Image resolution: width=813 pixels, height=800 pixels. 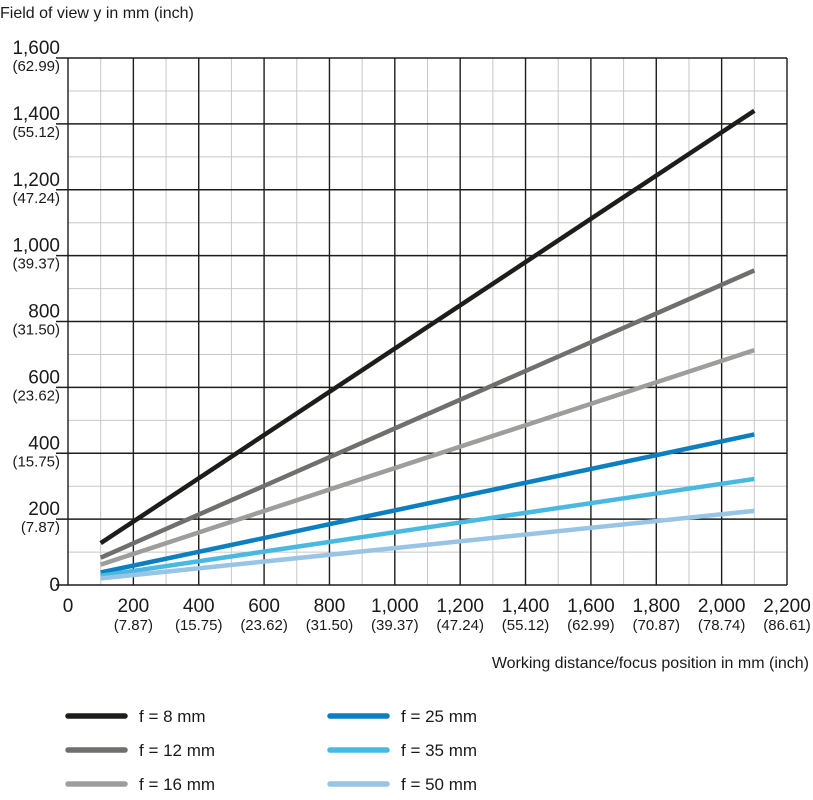 What do you see at coordinates (36, 48) in the screenshot?
I see `y-tick-label: 1,600` at bounding box center [36, 48].